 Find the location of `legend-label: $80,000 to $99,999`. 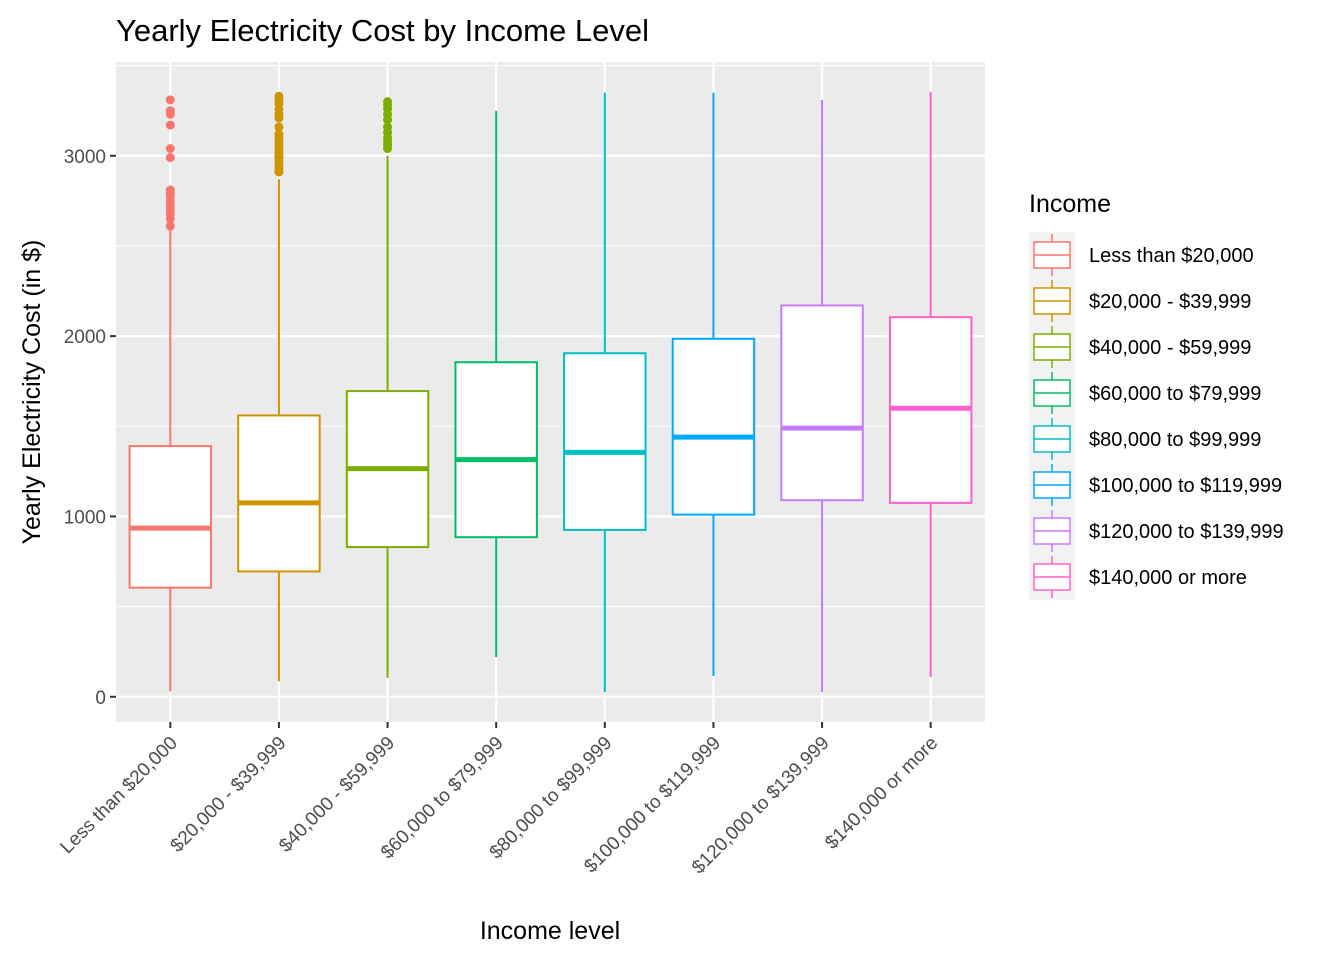

legend-label: $80,000 to $99,999 is located at coordinates (1175, 440).